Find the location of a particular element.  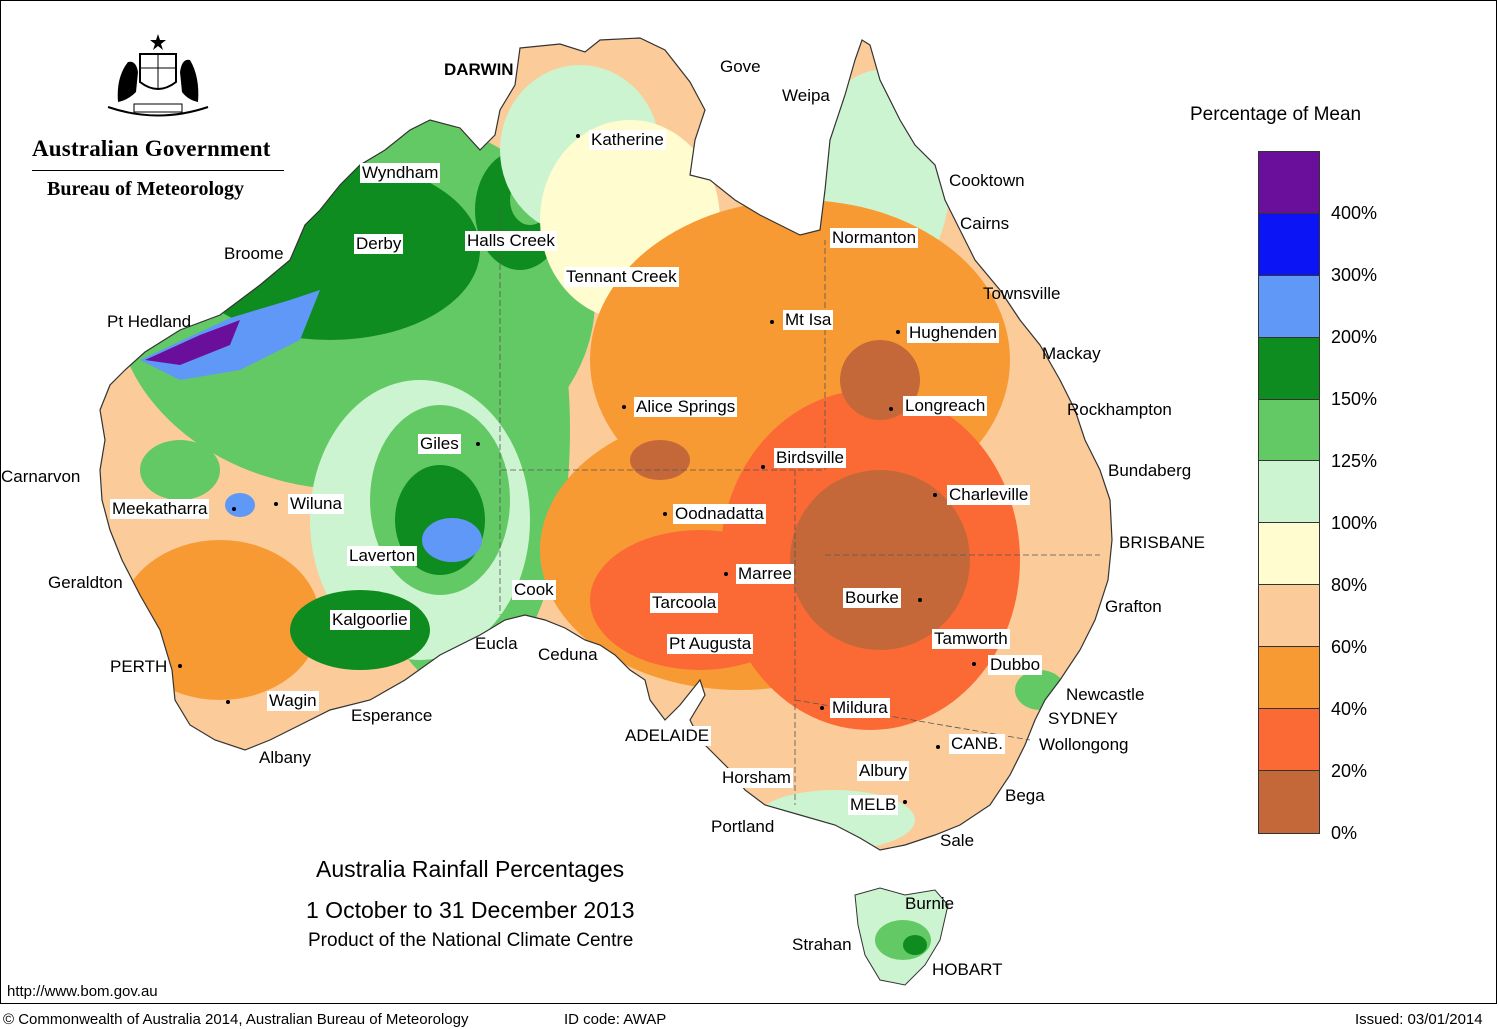

legend-tick-label: 125% is located at coordinates (1354, 461).